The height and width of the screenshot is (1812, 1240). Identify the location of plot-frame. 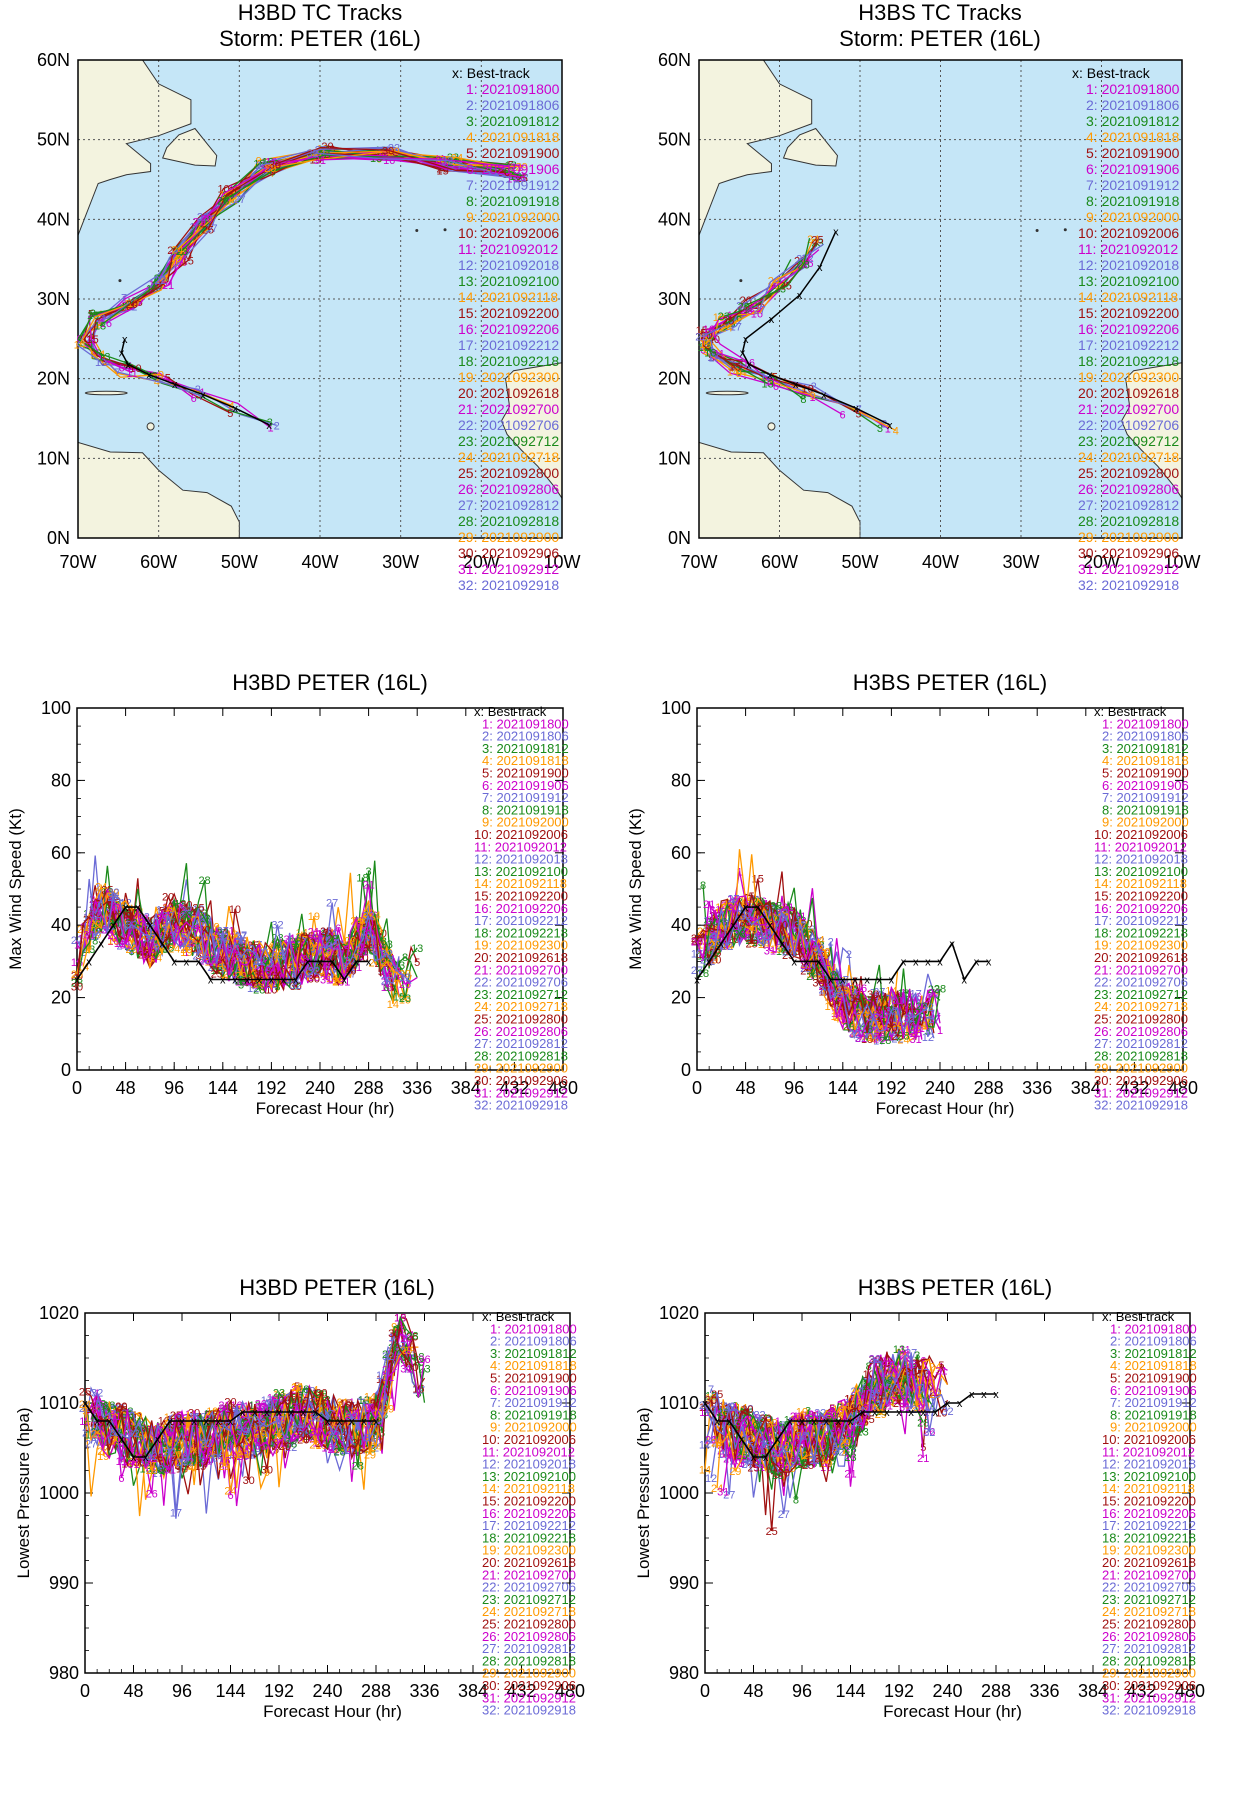
(940, 889).